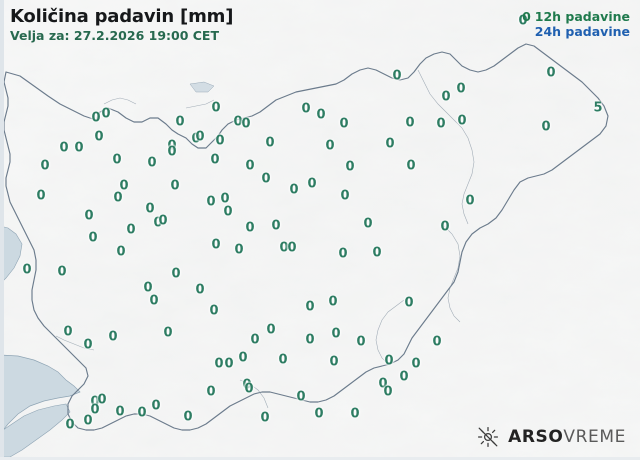 This screenshot has height=460, width=640. I want to click on legend-row-24h: 24h padavine, so click(576, 31).